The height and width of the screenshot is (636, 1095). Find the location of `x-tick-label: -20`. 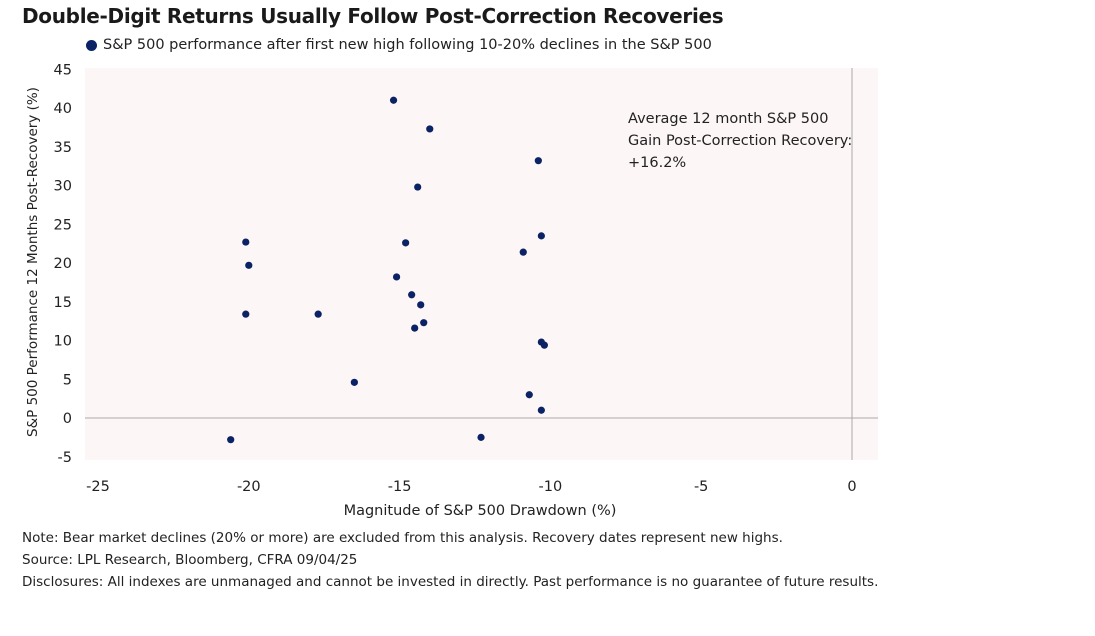

x-tick-label: -20 is located at coordinates (249, 487).